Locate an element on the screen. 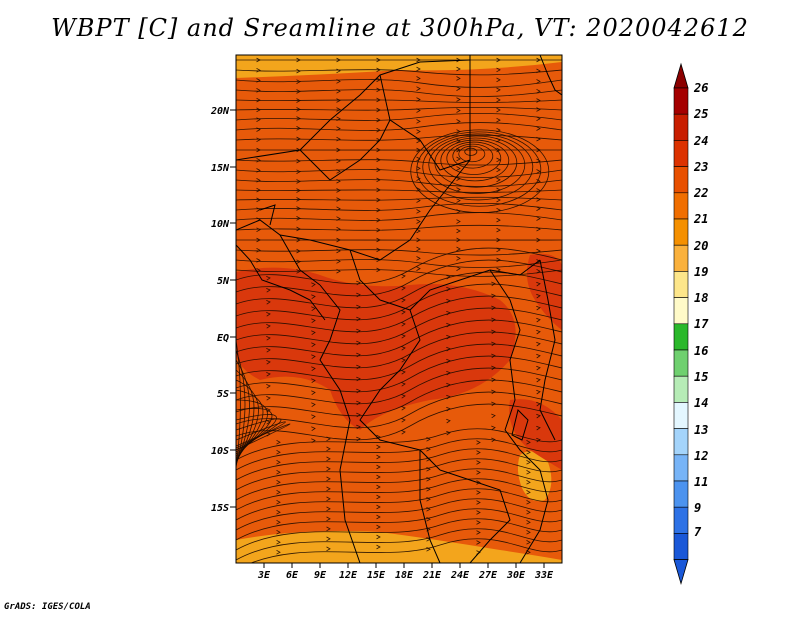 This screenshot has width=800, height=618. lat-label: 15S is located at coordinates (220, 508).